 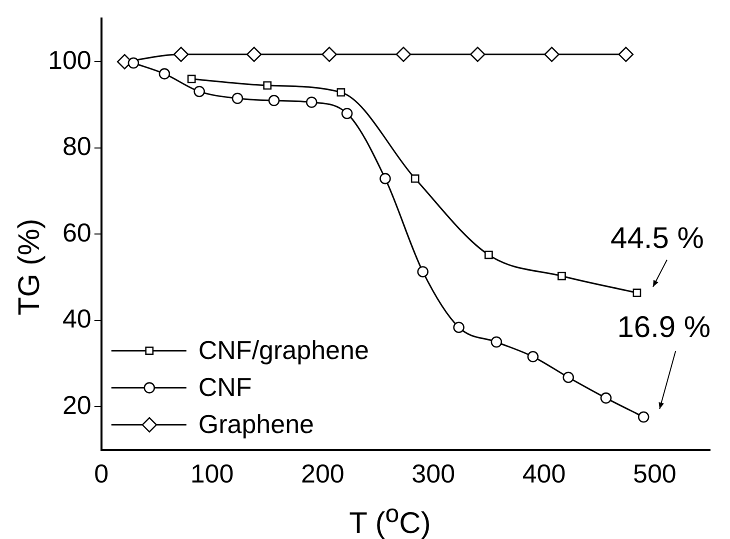 What do you see at coordinates (283, 349) in the screenshot?
I see `legend-label: CNF/graphene` at bounding box center [283, 349].